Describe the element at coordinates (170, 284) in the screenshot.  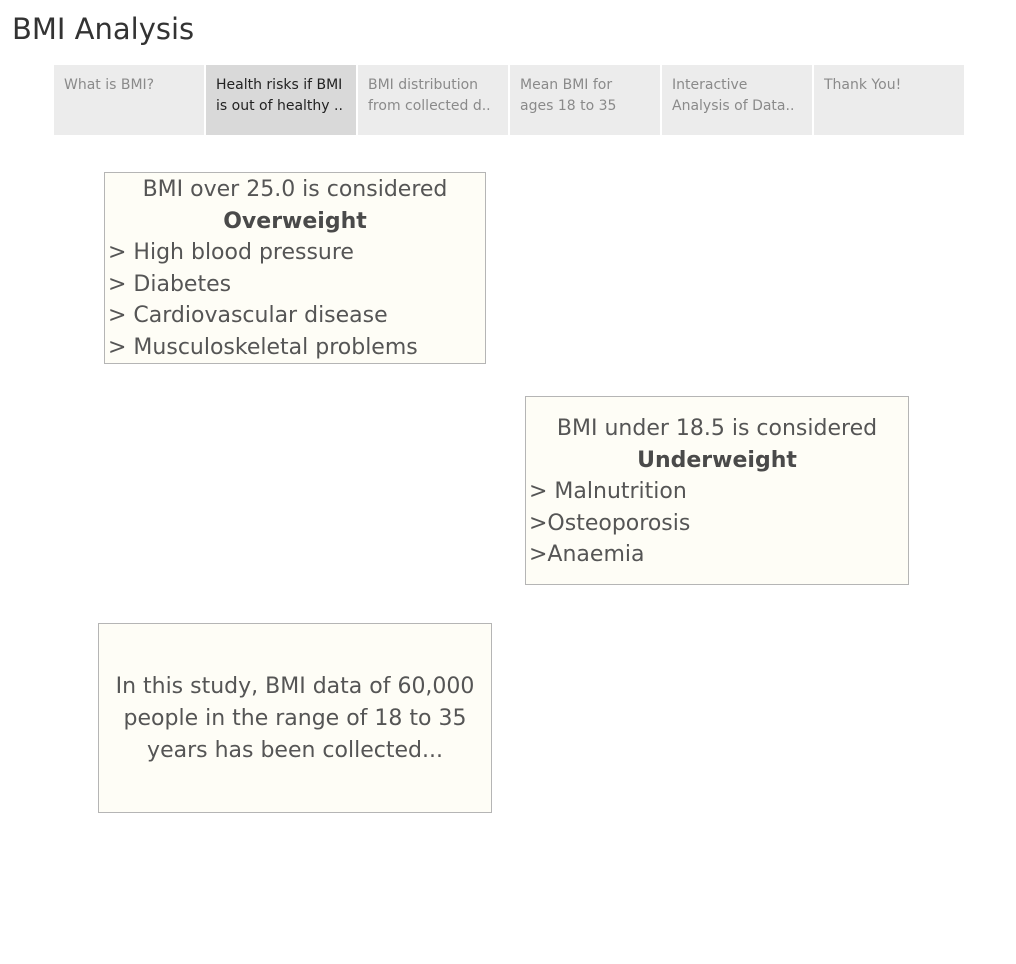
I see `overweight-risk-item: > Diabetes` at that location.